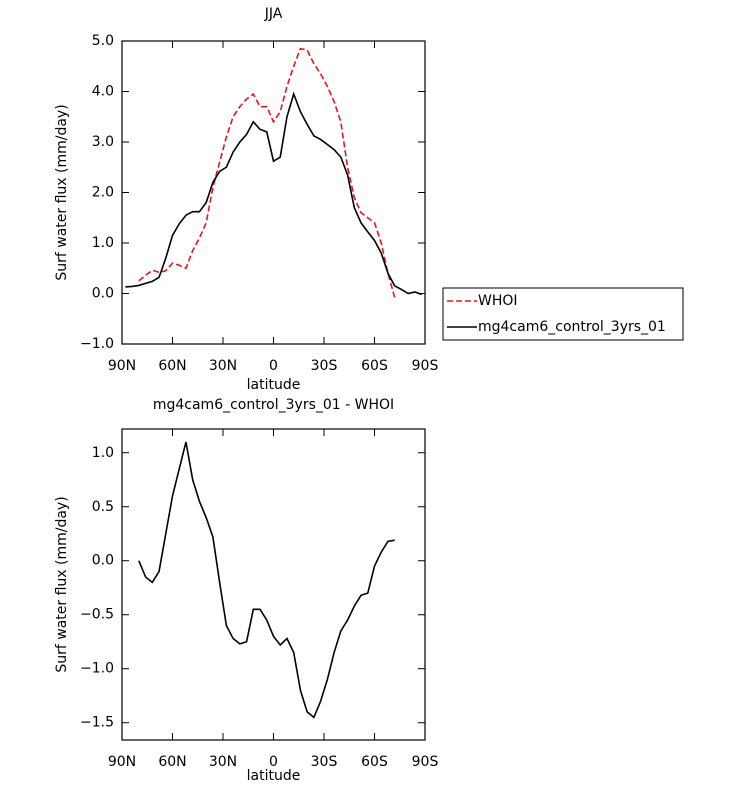  I want to click on y-tick-label: 0.5, so click(103, 507).